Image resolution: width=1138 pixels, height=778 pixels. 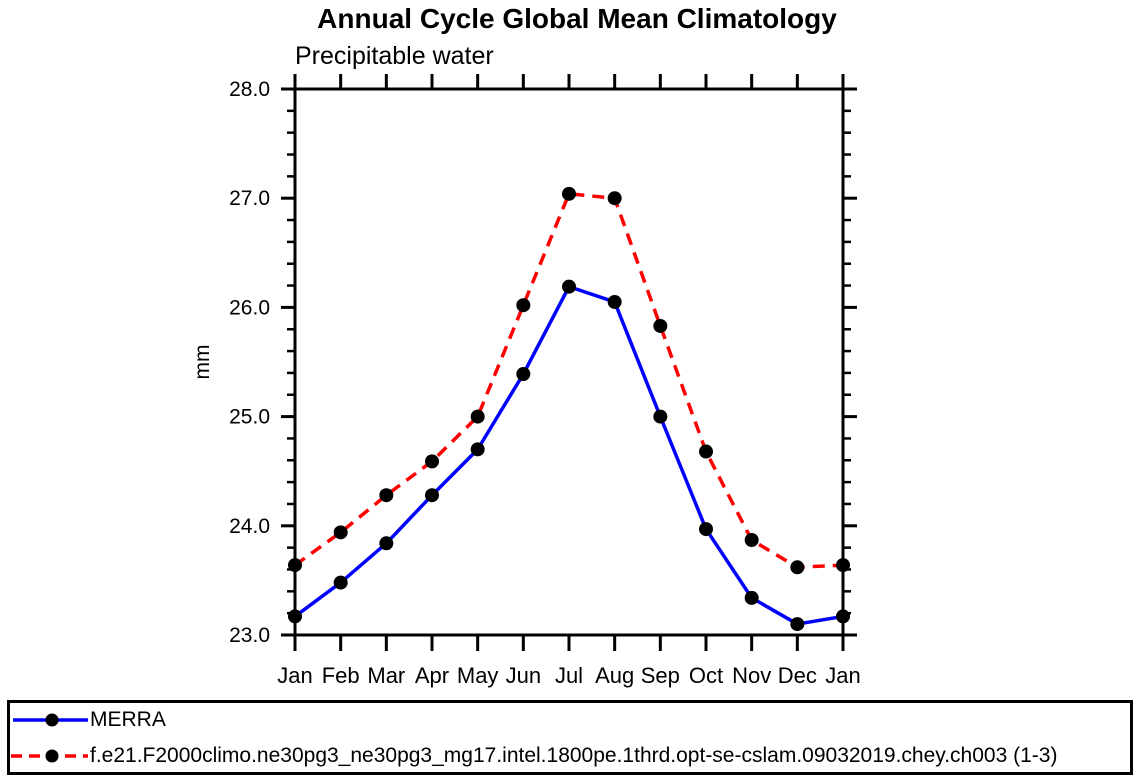 I want to click on chart-subtitle: Precipitable water, so click(x=394, y=56).